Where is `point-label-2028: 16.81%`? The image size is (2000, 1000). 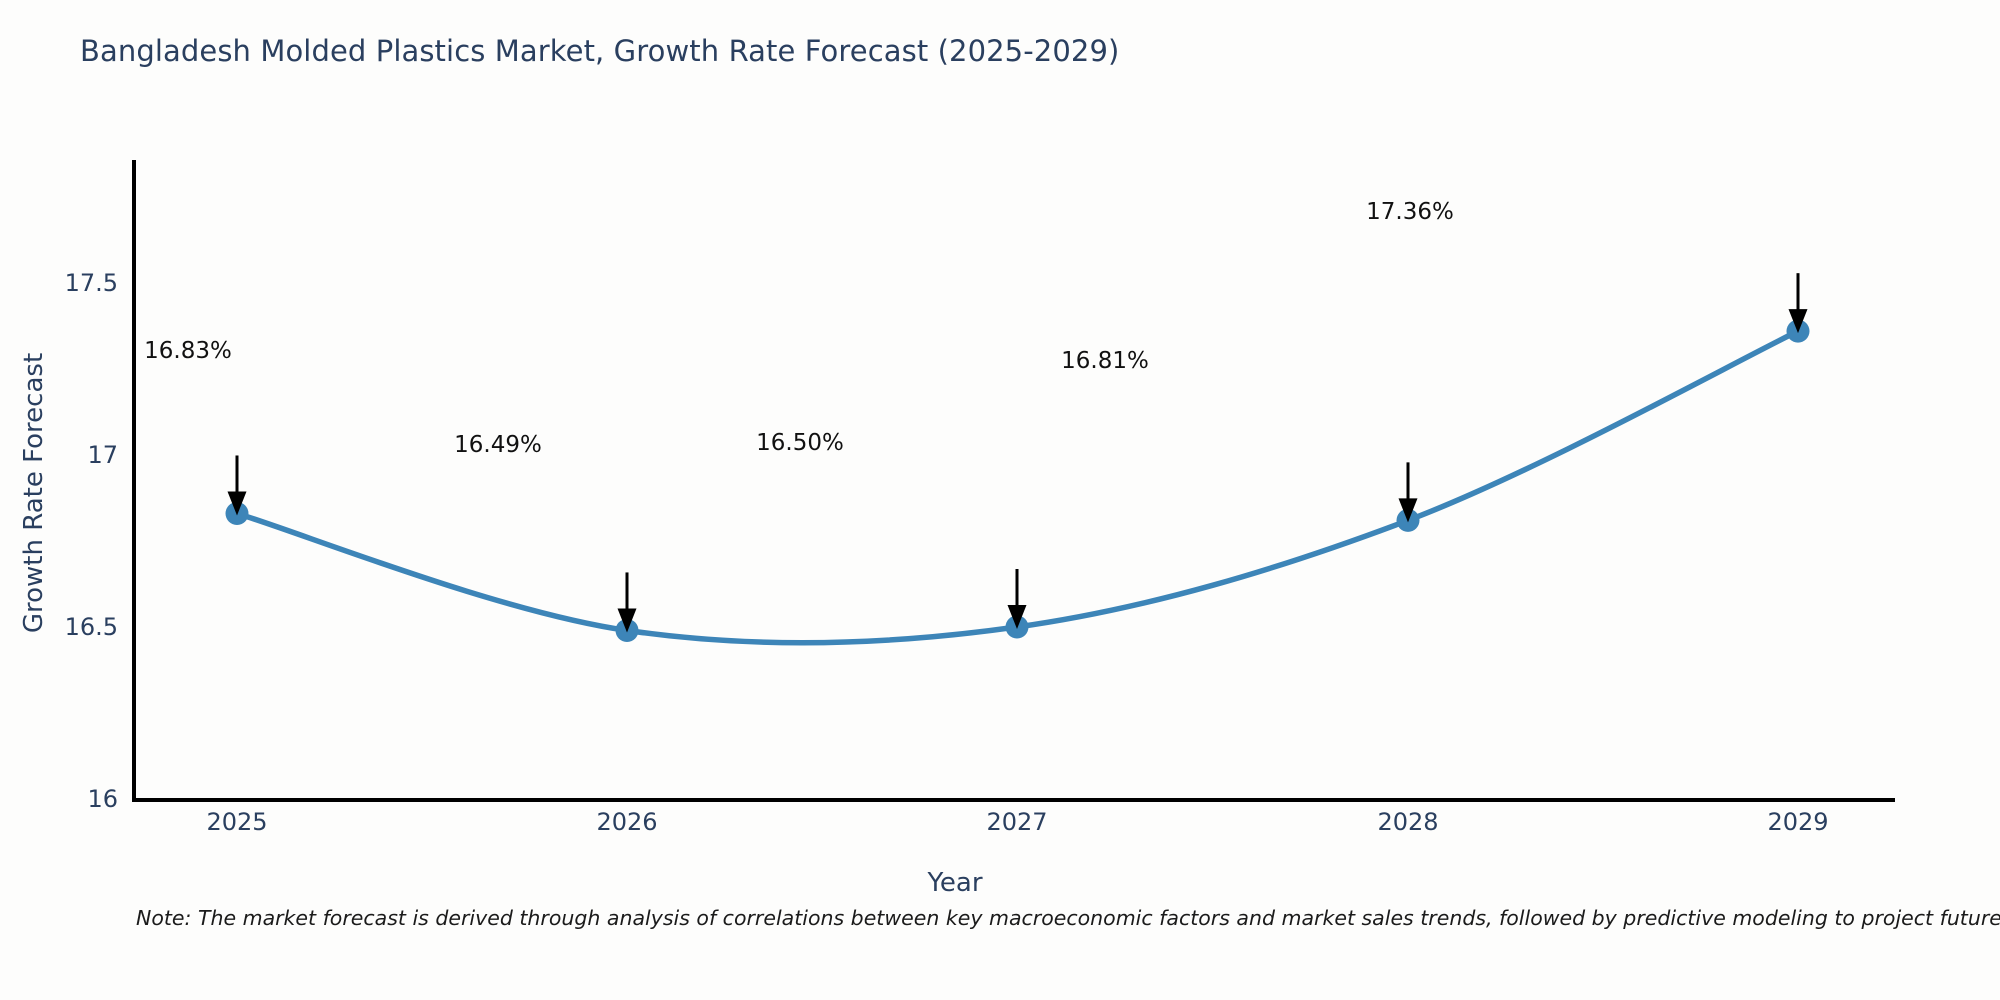
point-label-2028: 16.81% is located at coordinates (1105, 361).